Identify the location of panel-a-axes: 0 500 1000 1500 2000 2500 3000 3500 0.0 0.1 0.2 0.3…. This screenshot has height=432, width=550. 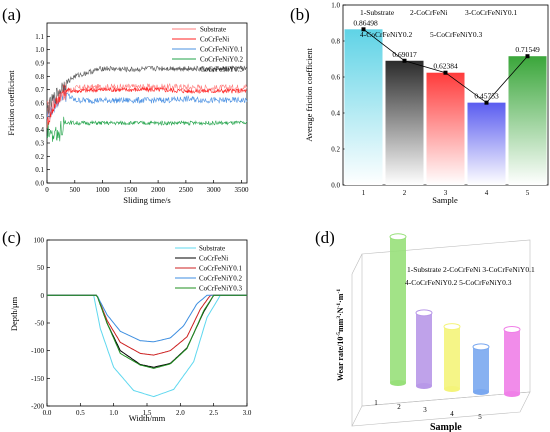
(142, 113).